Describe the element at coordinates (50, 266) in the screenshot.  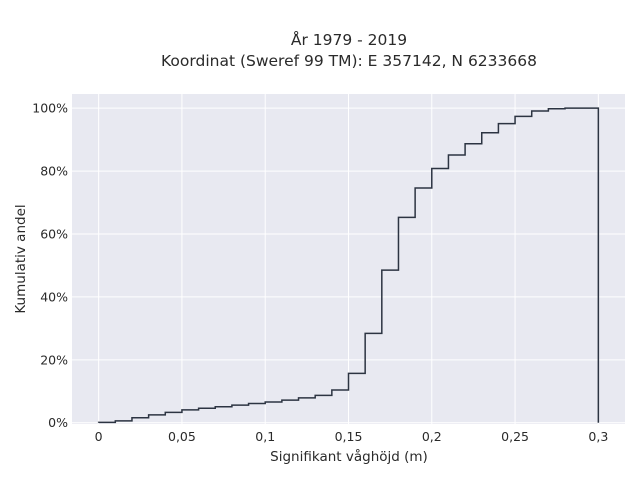
I see `y-tick-labels: 0% 20% 40% 60% 80% 100%` at that location.